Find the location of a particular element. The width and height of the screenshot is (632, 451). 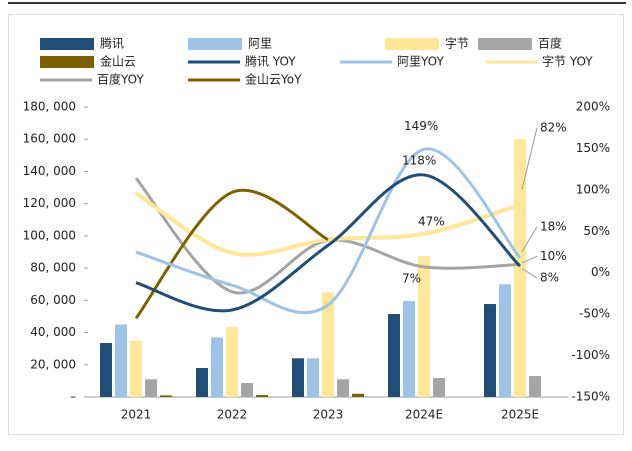

value-label: 7% is located at coordinates (411, 278).